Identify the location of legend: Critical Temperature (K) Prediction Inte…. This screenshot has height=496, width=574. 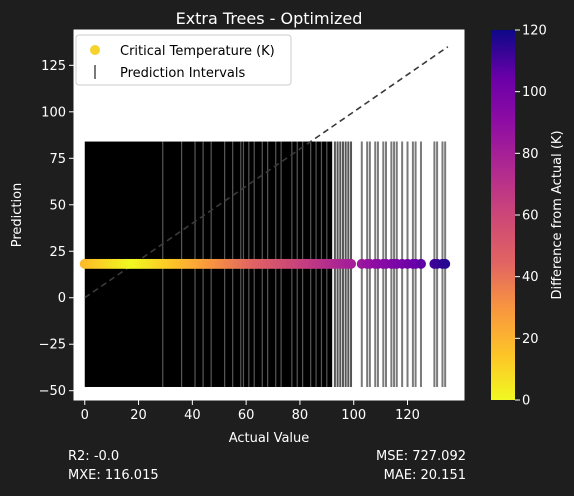
(183, 60).